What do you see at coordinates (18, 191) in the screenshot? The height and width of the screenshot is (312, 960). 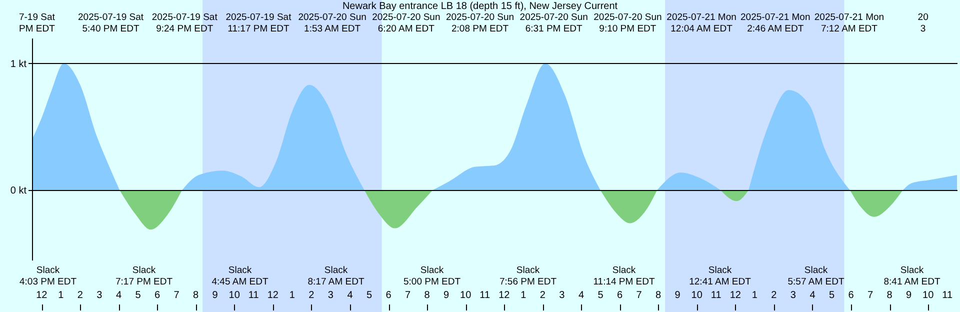 I see `y-tick-label: 0 kt` at bounding box center [18, 191].